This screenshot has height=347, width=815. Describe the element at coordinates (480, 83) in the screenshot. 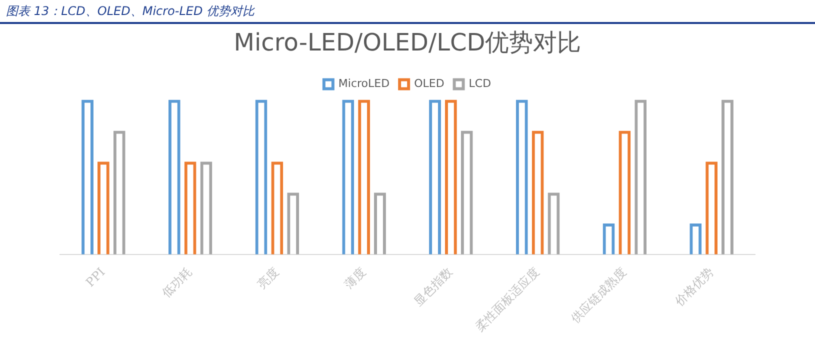

I see `legend-label: LCD` at that location.